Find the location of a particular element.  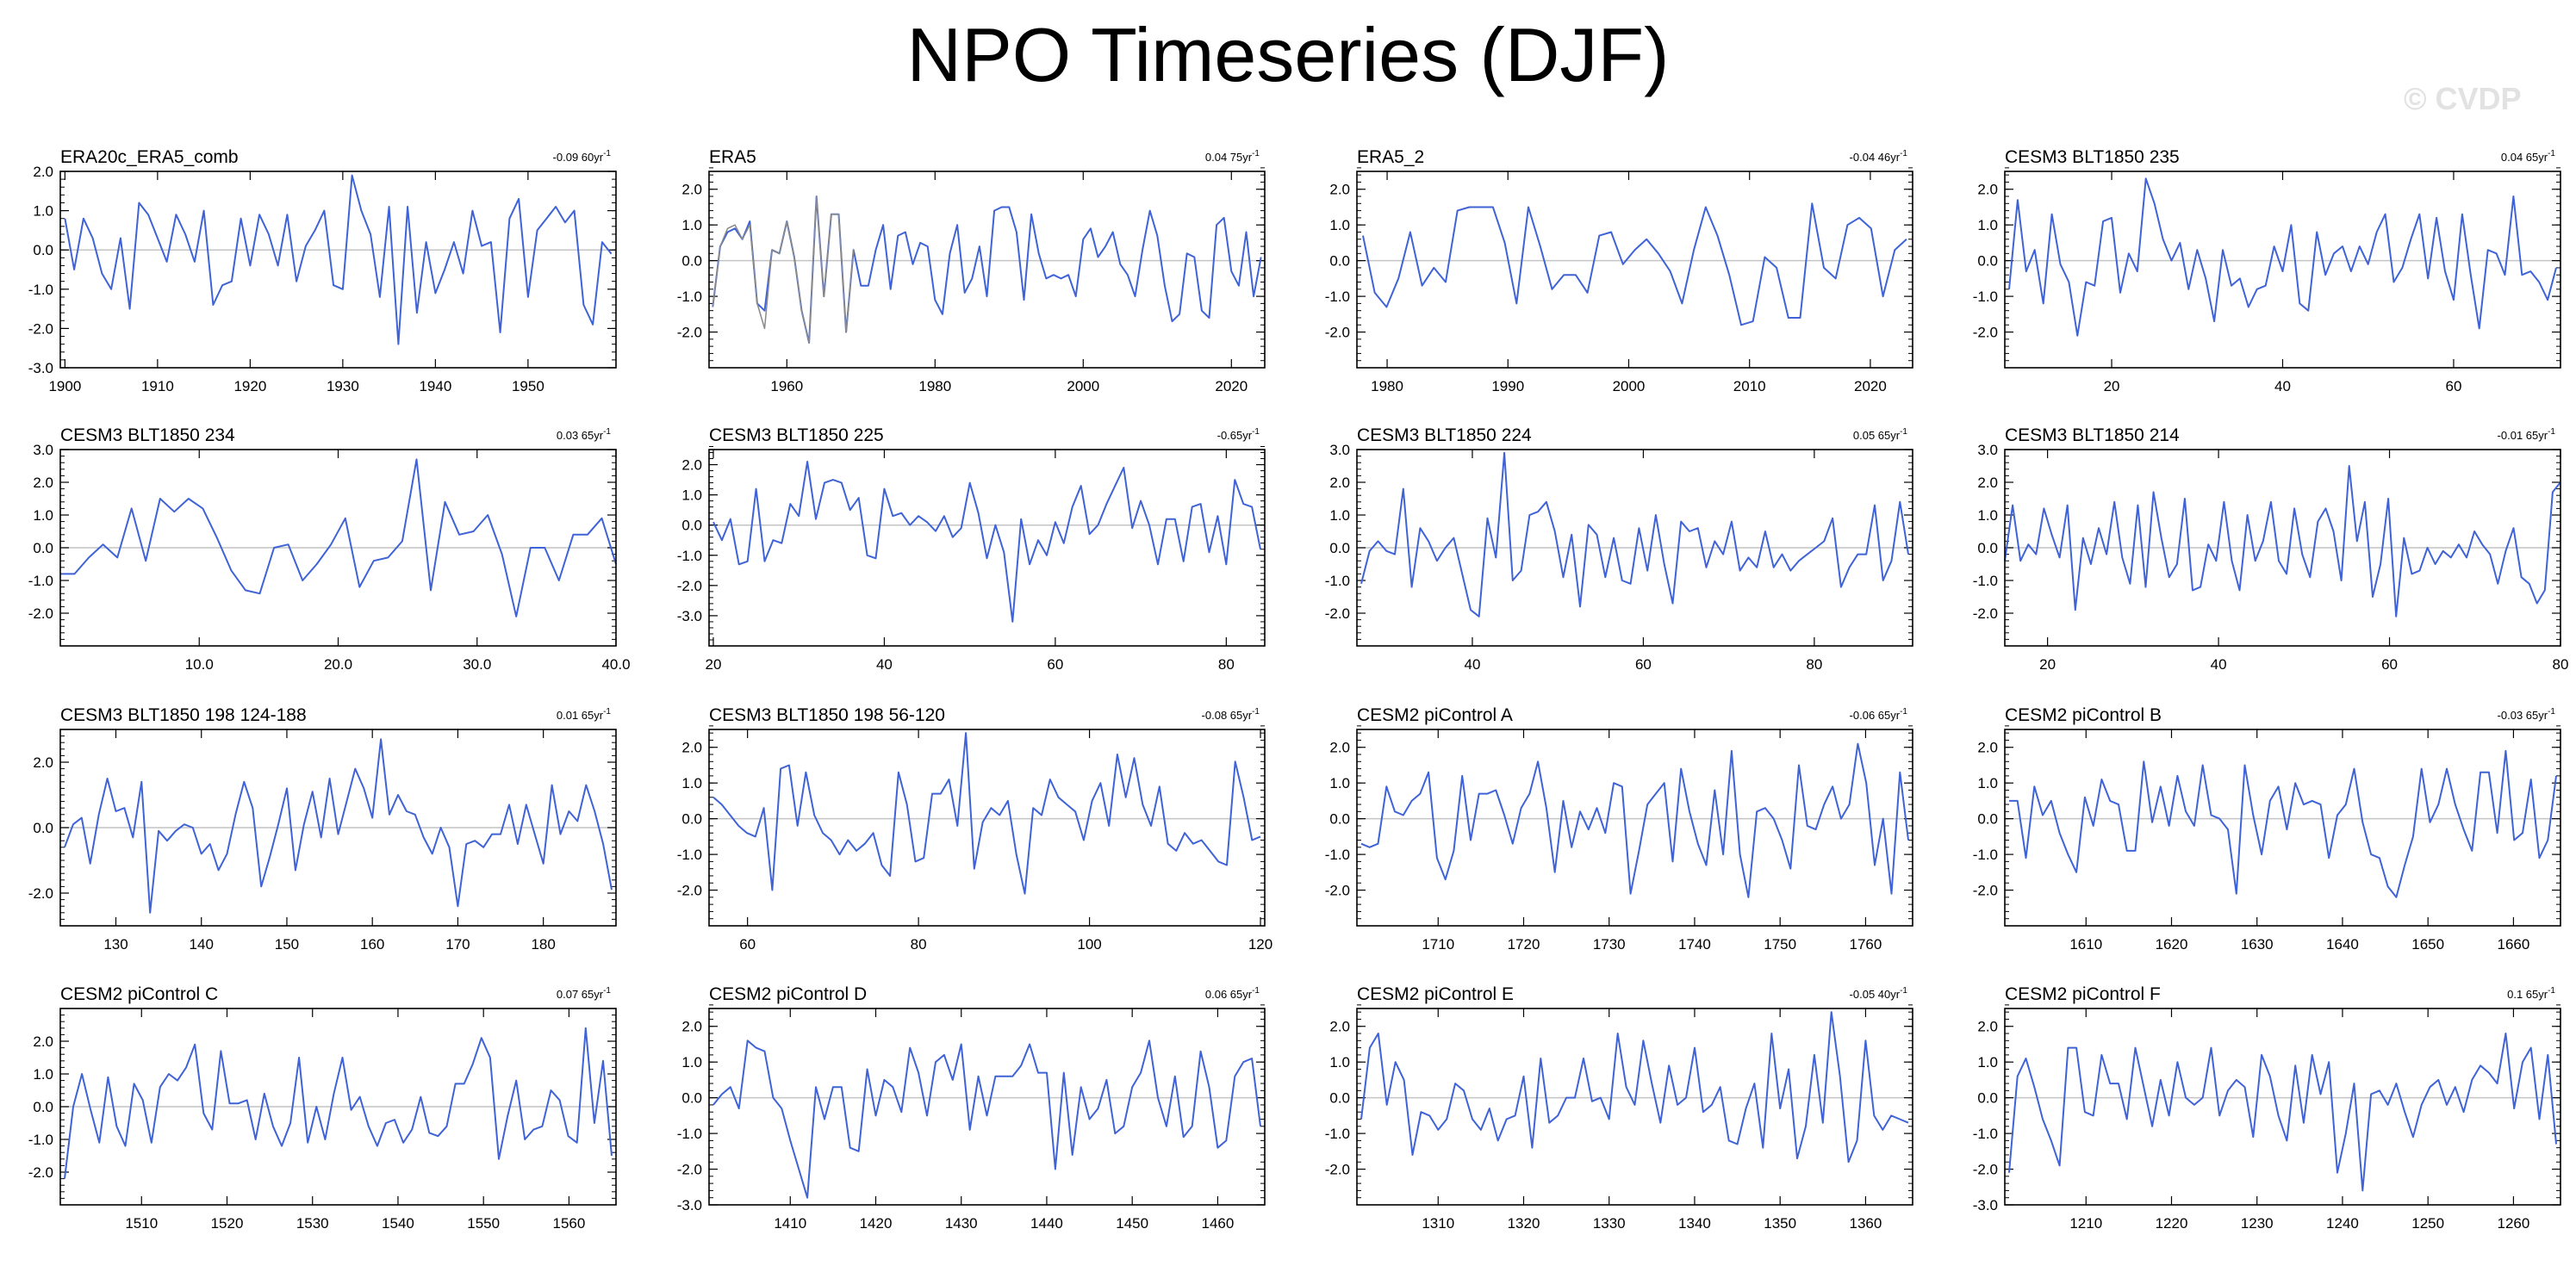

x-tick-label: 1660 is located at coordinates (2514, 944).